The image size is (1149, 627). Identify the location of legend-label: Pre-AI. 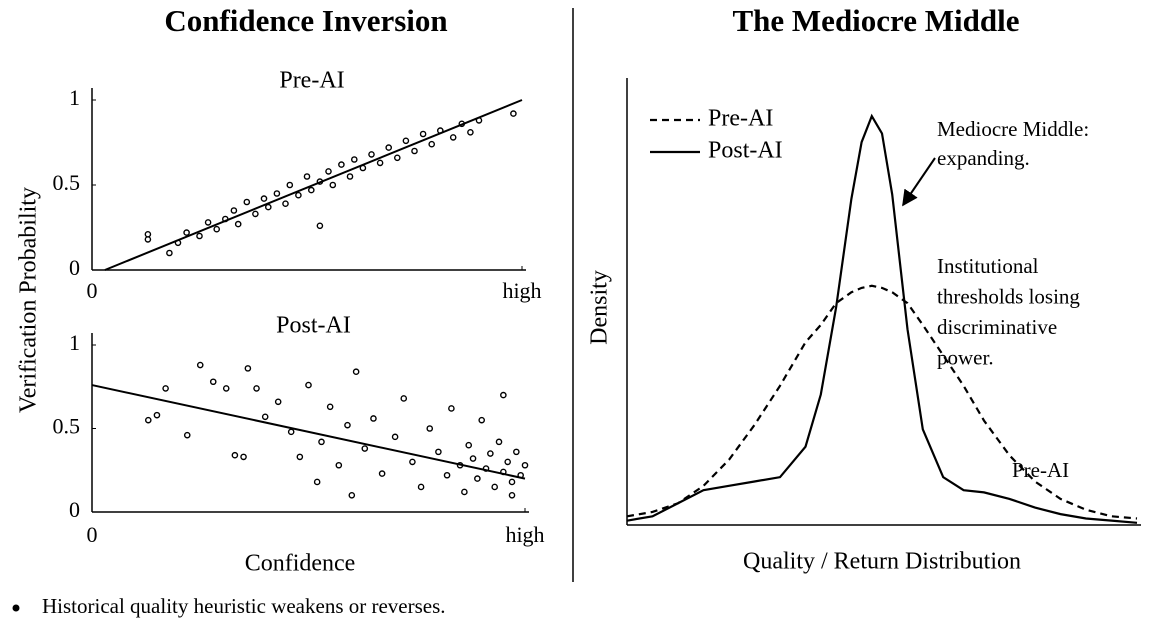
(740, 119).